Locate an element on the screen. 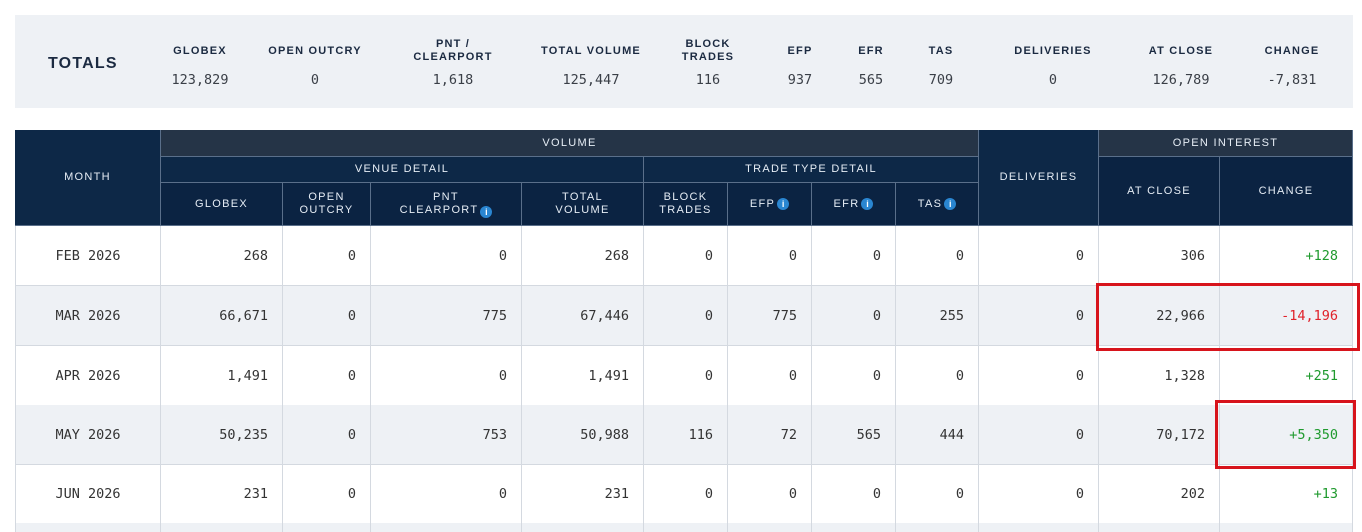 This screenshot has width=1362, height=532. cell-at-close: 70,172 is located at coordinates (1159, 434).